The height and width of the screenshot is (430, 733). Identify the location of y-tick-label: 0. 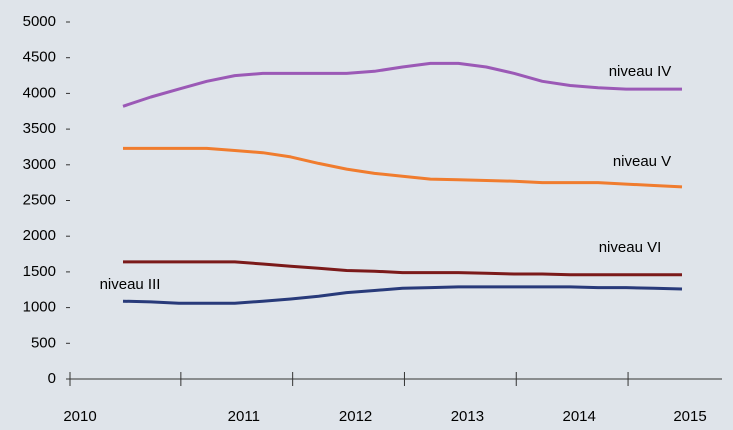
(52, 378).